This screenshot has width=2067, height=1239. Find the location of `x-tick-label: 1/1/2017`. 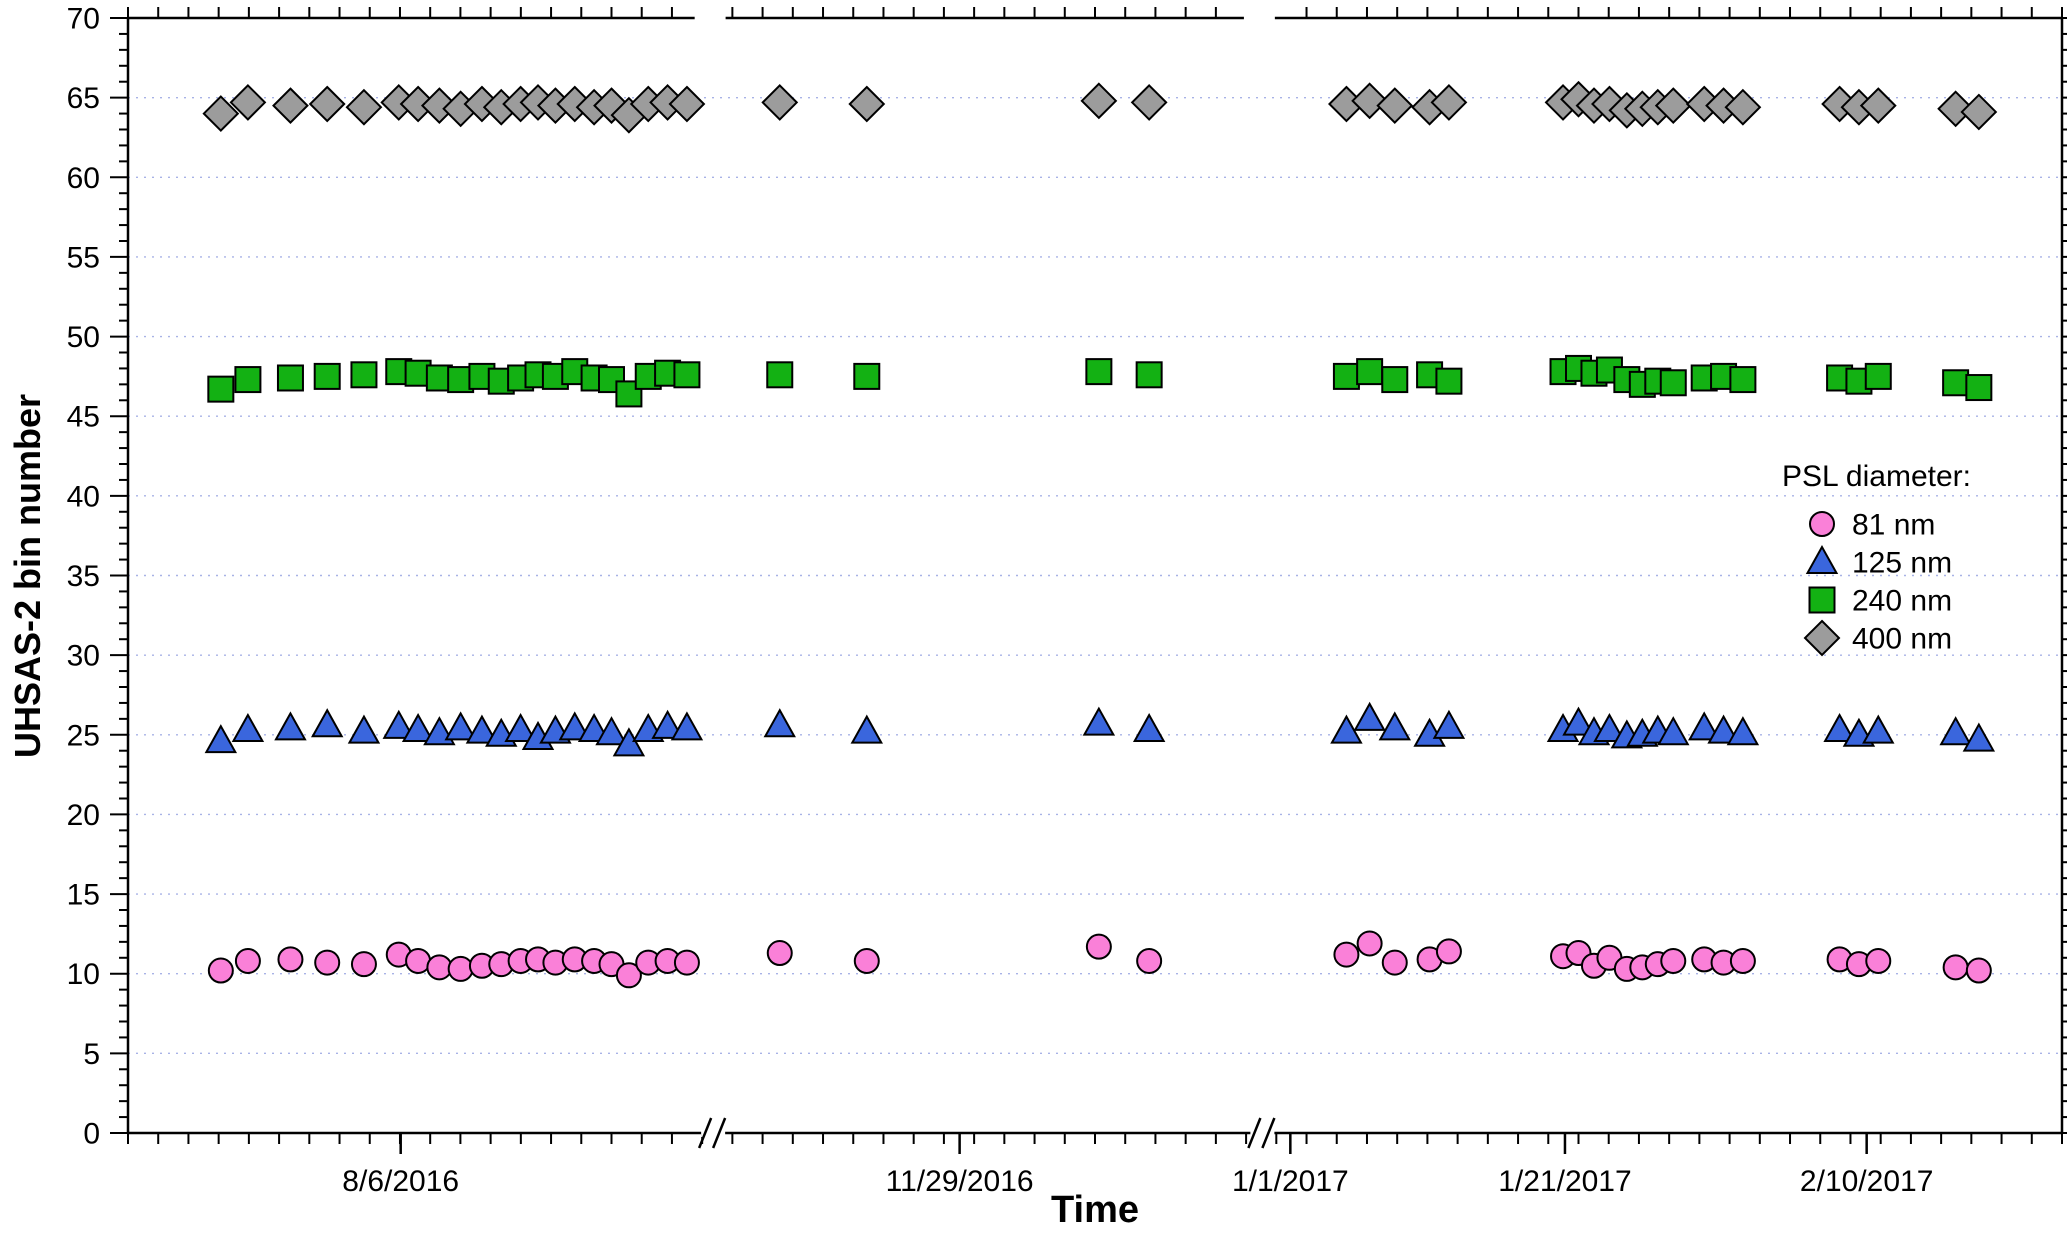

x-tick-label: 1/1/2017 is located at coordinates (1290, 1181).